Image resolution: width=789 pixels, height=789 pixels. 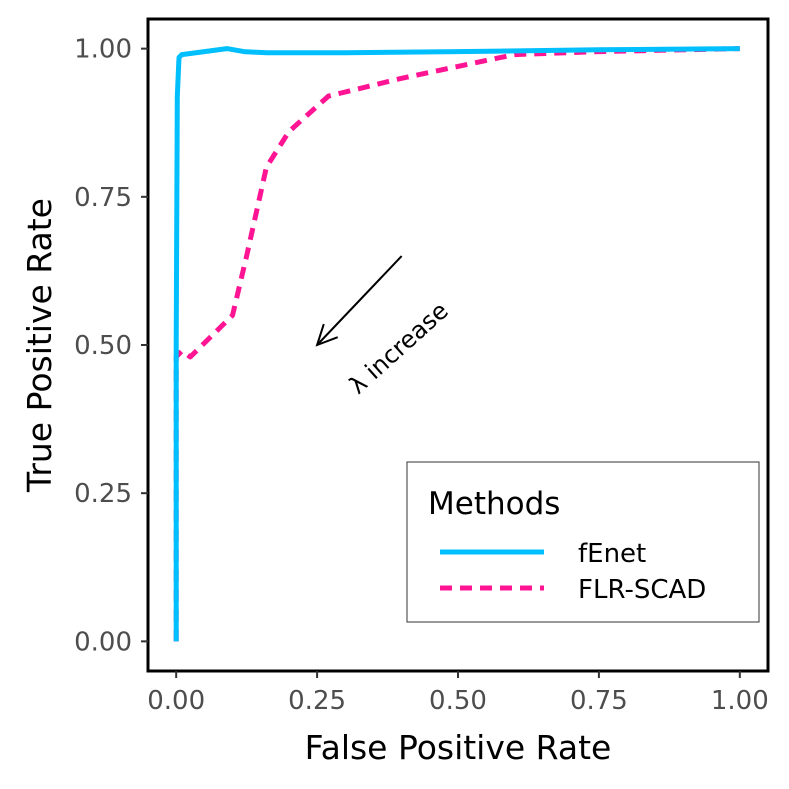 What do you see at coordinates (39, 345) in the screenshot?
I see `y-axis-title: True Positive Rate` at bounding box center [39, 345].